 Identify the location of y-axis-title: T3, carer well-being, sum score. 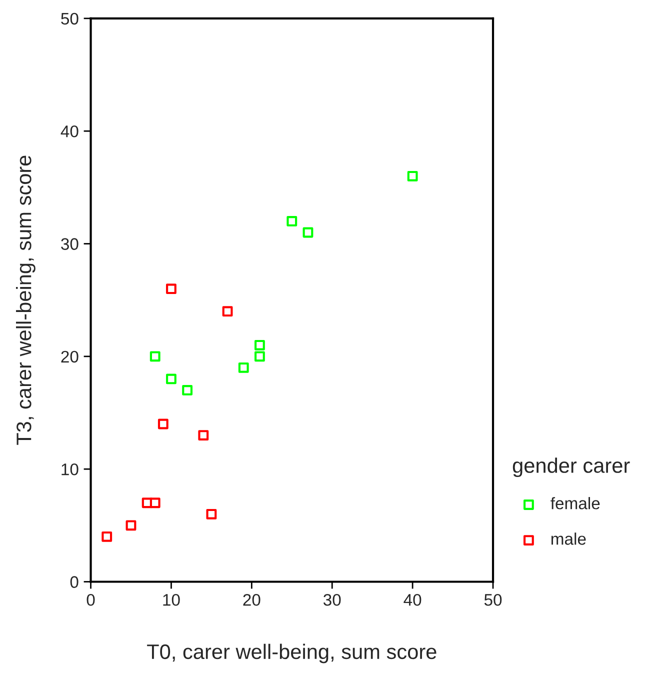
(26, 300).